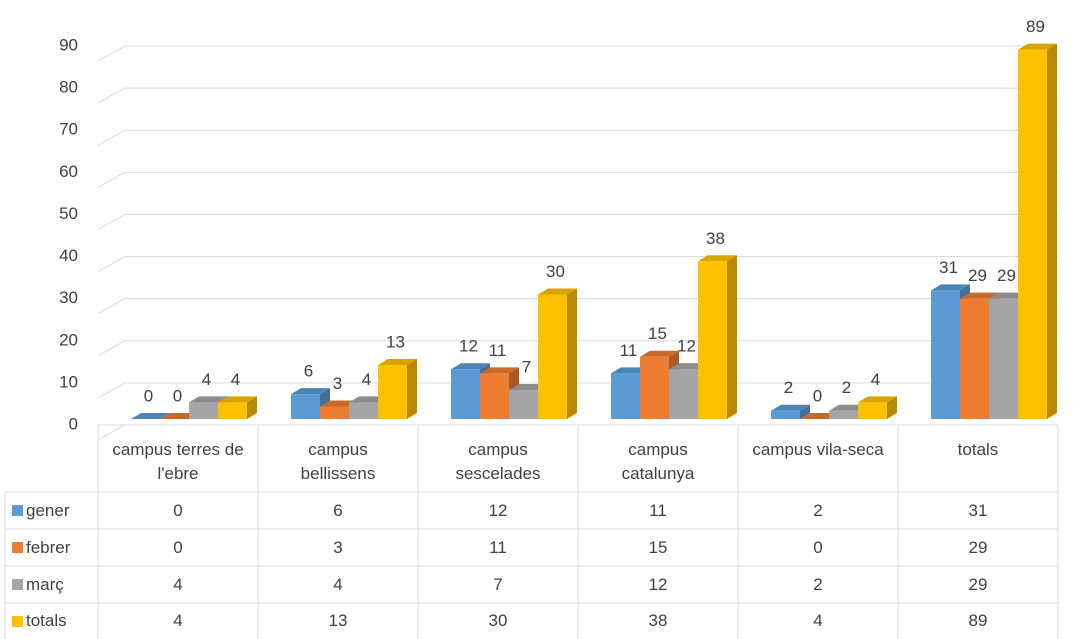  What do you see at coordinates (68, 255) in the screenshot?
I see `y-tick-label: 40` at bounding box center [68, 255].